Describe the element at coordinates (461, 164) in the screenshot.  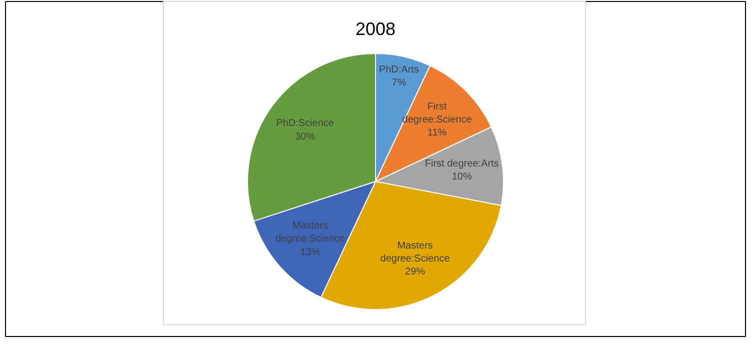
I see `slice-label: First degree:Arts` at that location.